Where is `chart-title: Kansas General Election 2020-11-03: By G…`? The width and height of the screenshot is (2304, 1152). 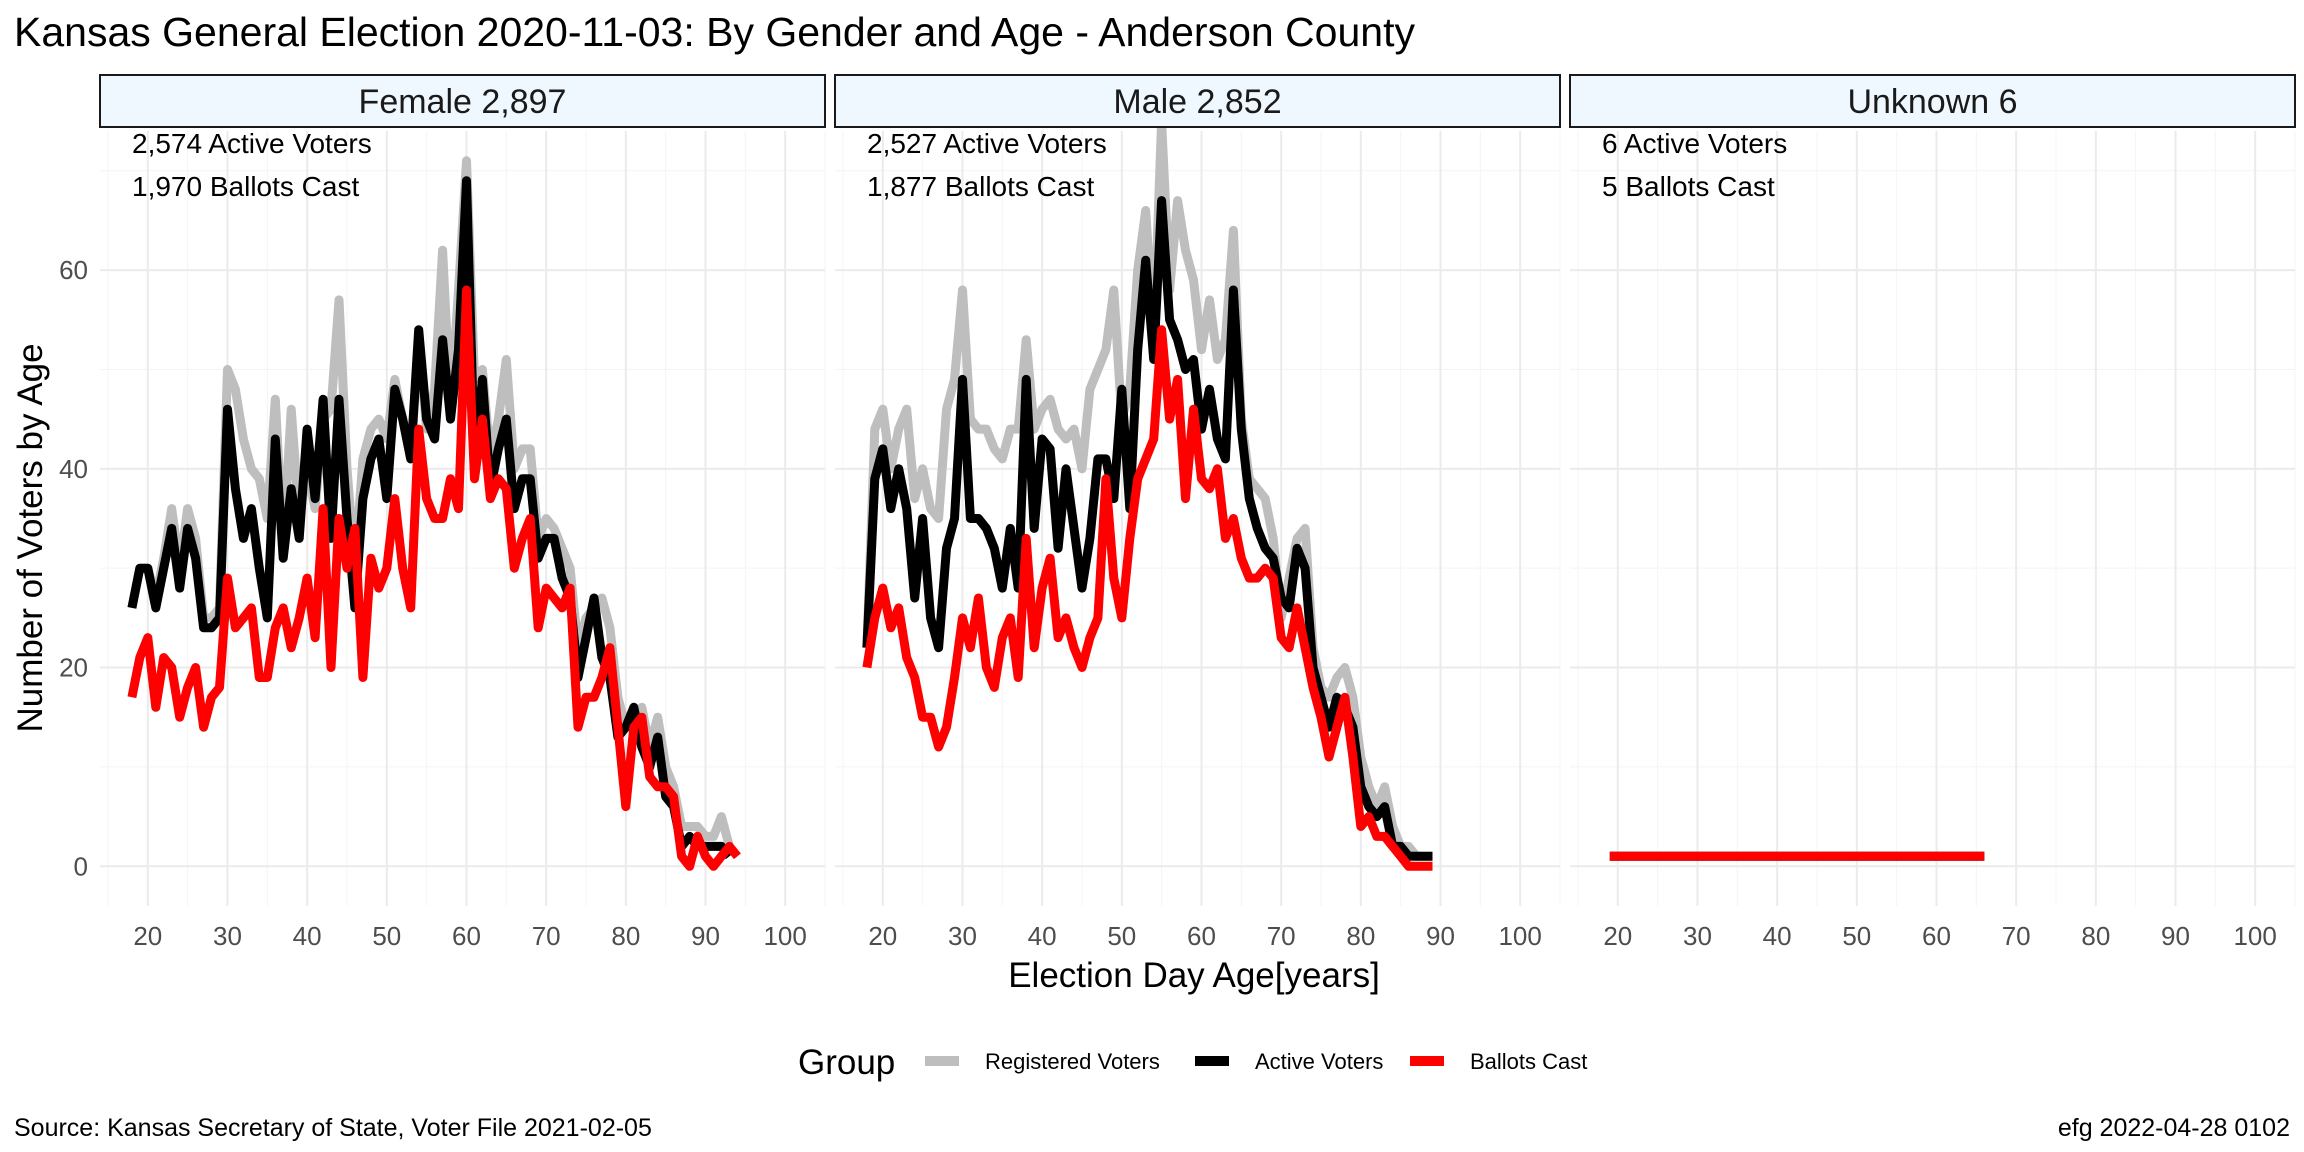 chart-title: Kansas General Election 2020-11-03: By G… is located at coordinates (714, 32).